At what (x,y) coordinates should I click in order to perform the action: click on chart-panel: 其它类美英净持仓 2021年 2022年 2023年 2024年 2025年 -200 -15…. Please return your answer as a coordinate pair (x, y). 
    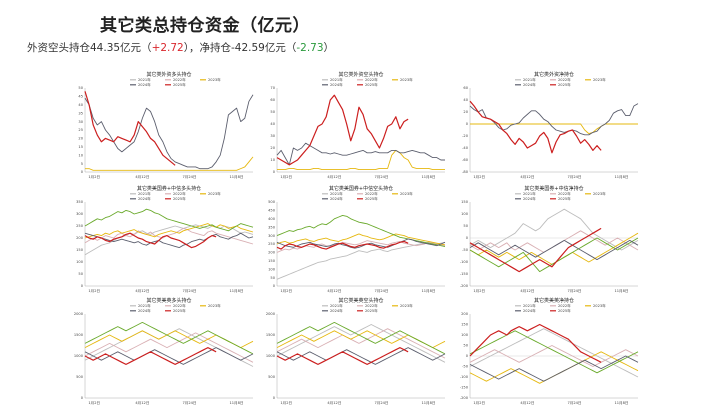
    Looking at the image, I should click on (549, 352).